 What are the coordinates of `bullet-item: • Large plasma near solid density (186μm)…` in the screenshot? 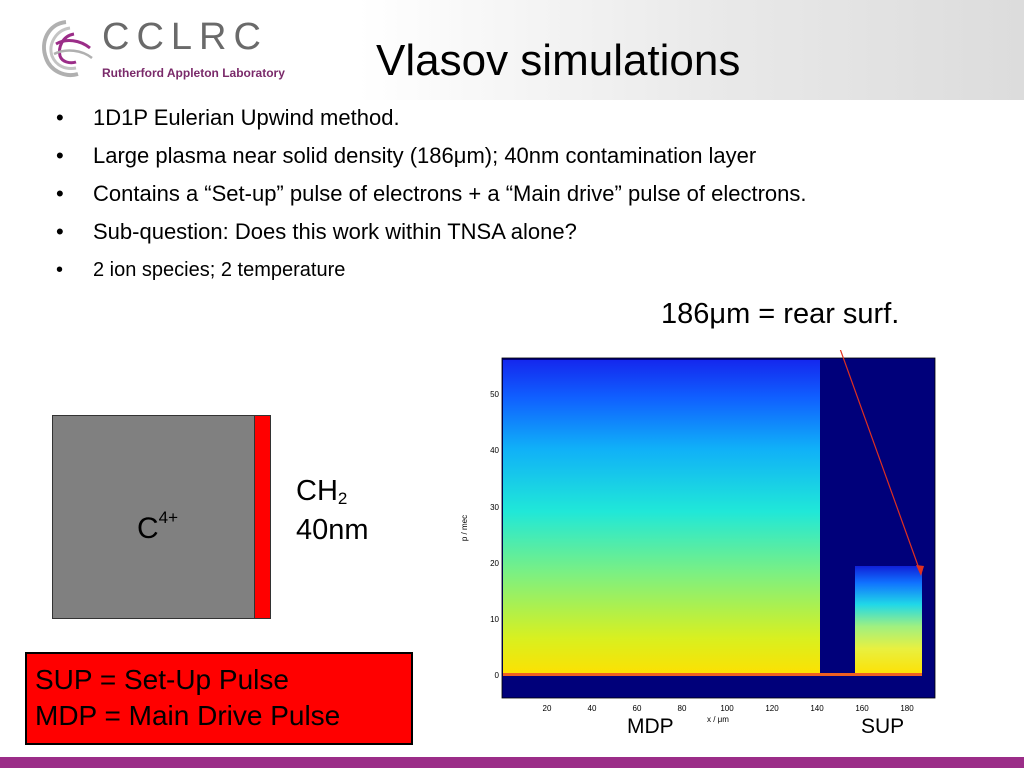 It's located at (508, 156).